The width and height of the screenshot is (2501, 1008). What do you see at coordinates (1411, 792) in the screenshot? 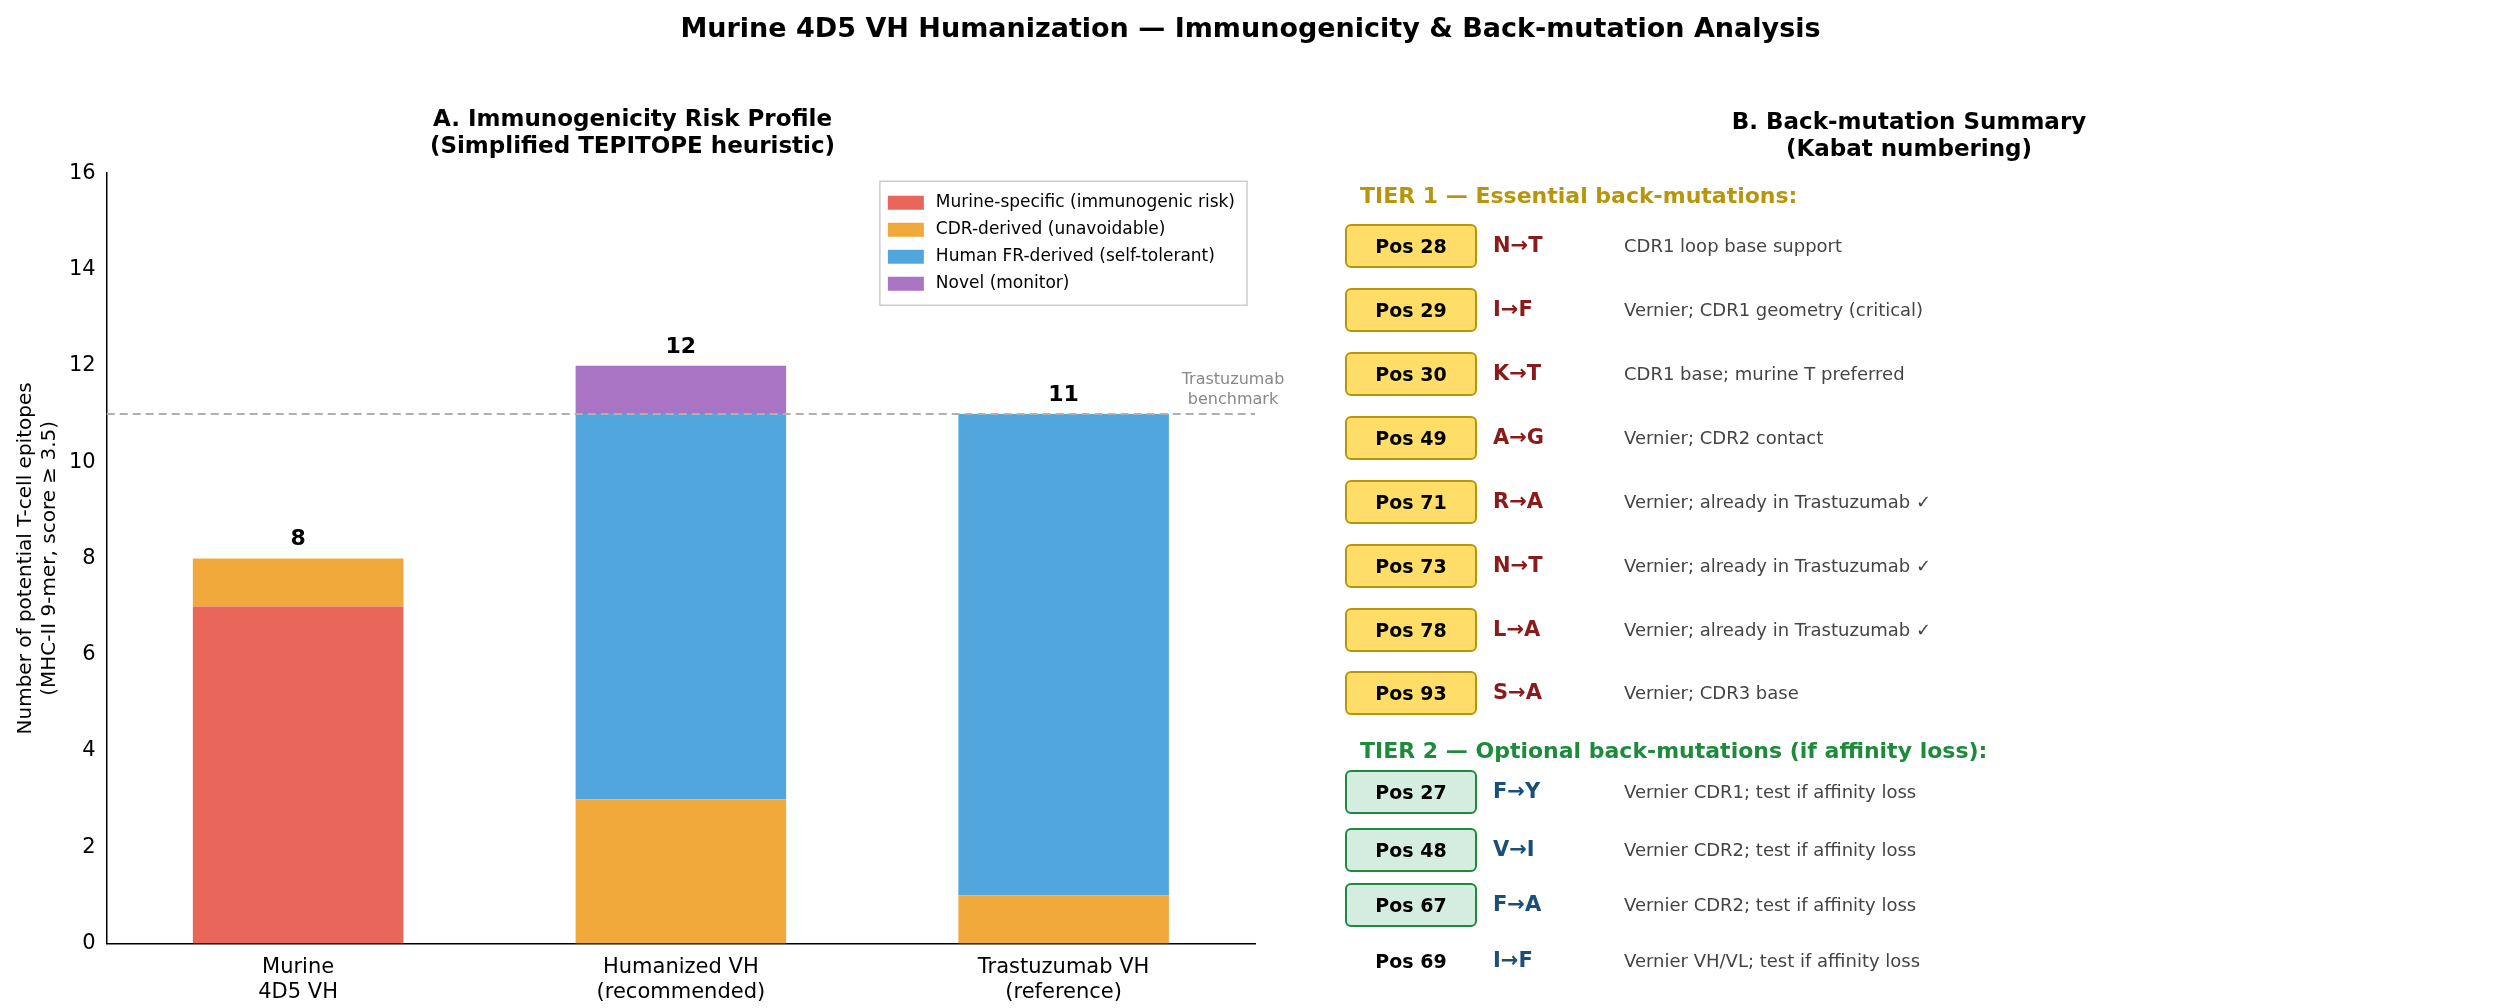
I see `text: Pos 27` at bounding box center [1411, 792].